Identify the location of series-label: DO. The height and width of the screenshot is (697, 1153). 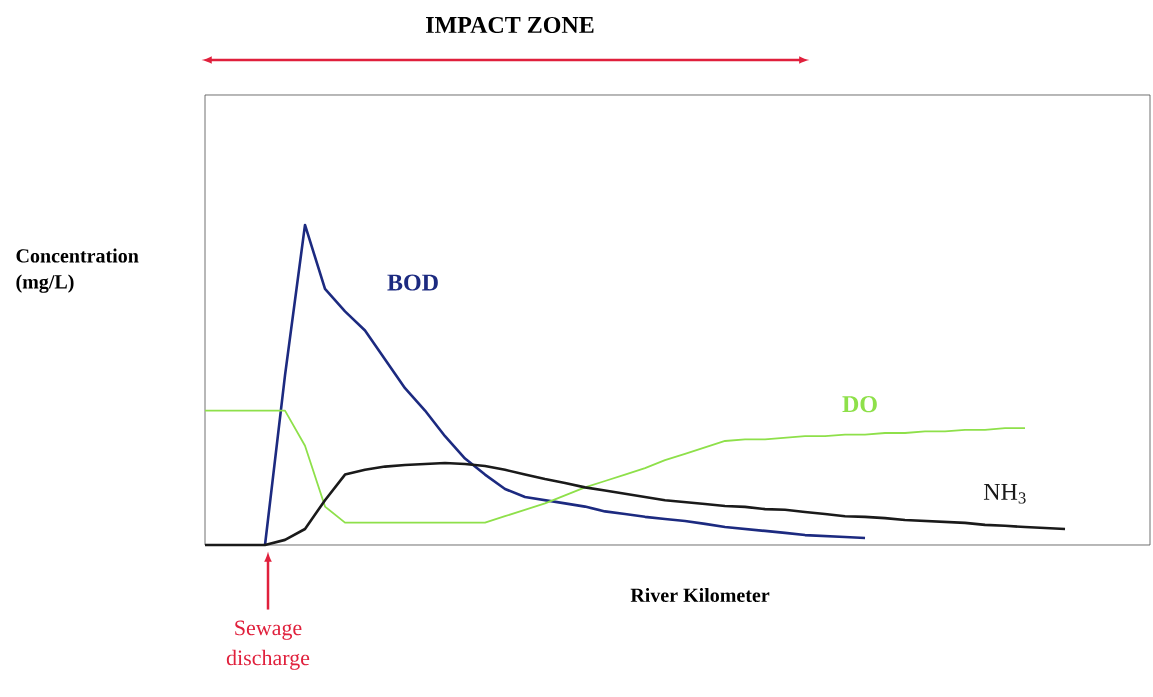
(859, 404).